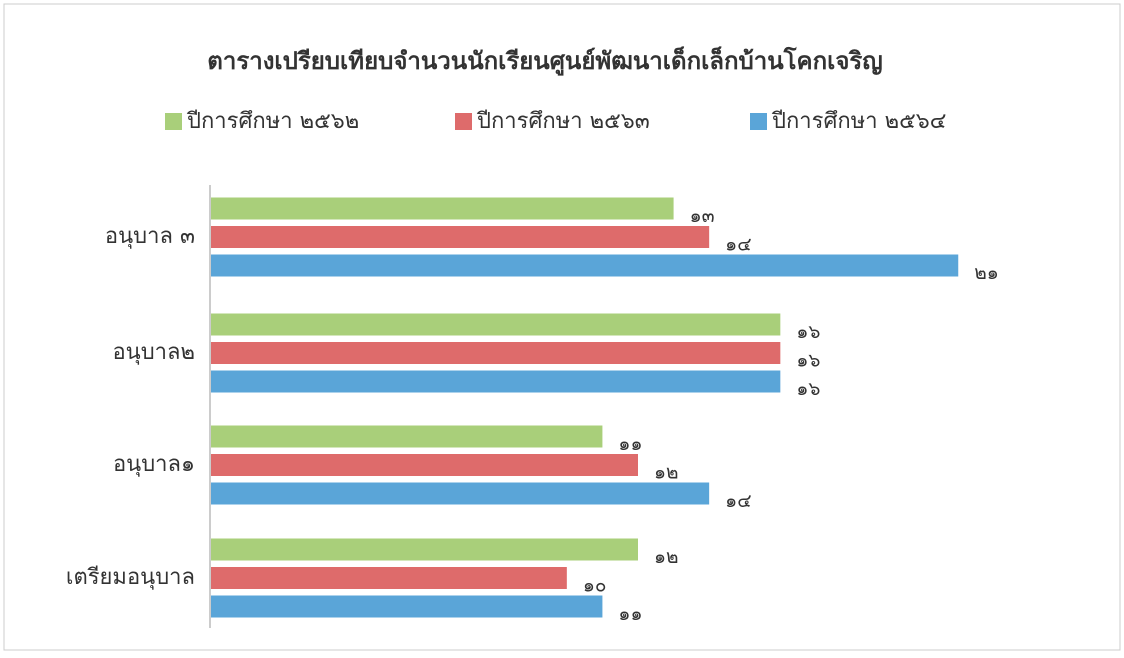  I want to click on data-label: ๒๑, so click(986, 273).